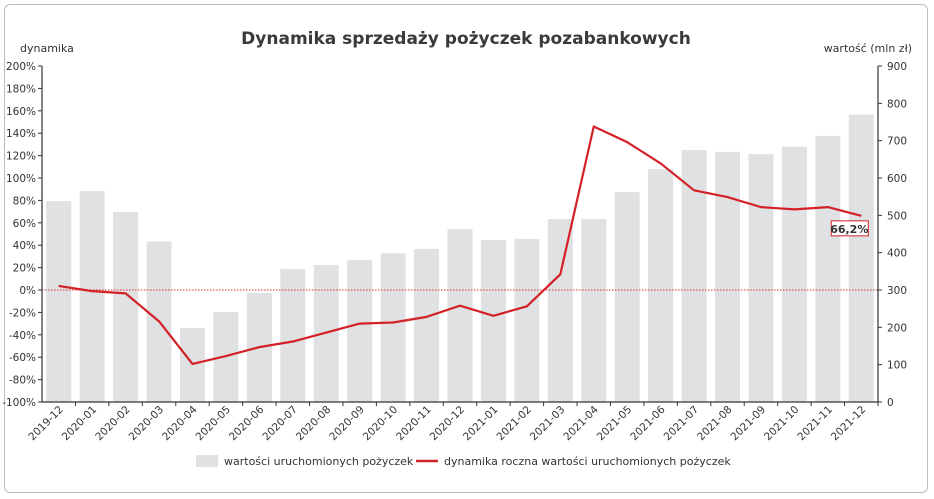  Describe the element at coordinates (481, 424) in the screenshot. I see `x-tick-label: 2021-01` at that location.